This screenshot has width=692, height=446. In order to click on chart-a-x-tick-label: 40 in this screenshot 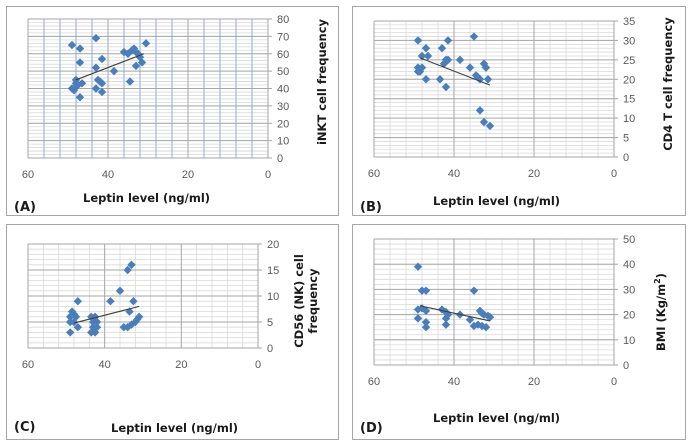, I will do `click(108, 175)`.